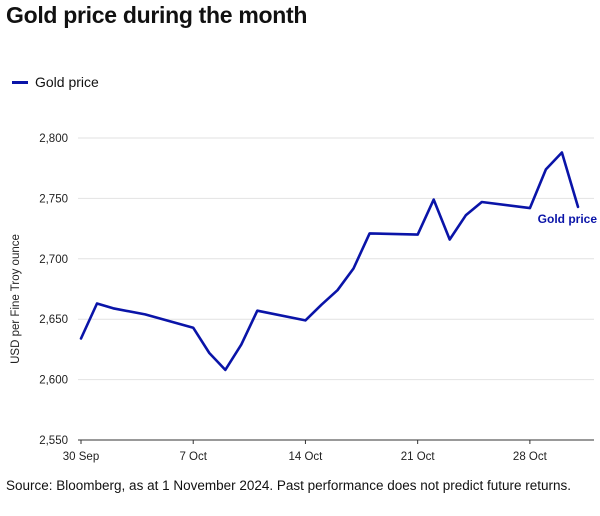 The image size is (600, 516). What do you see at coordinates (53, 290) in the screenshot?
I see `y-tick-labels: 2,550 2,600 2,650 2,700 2,750 2,800` at bounding box center [53, 290].